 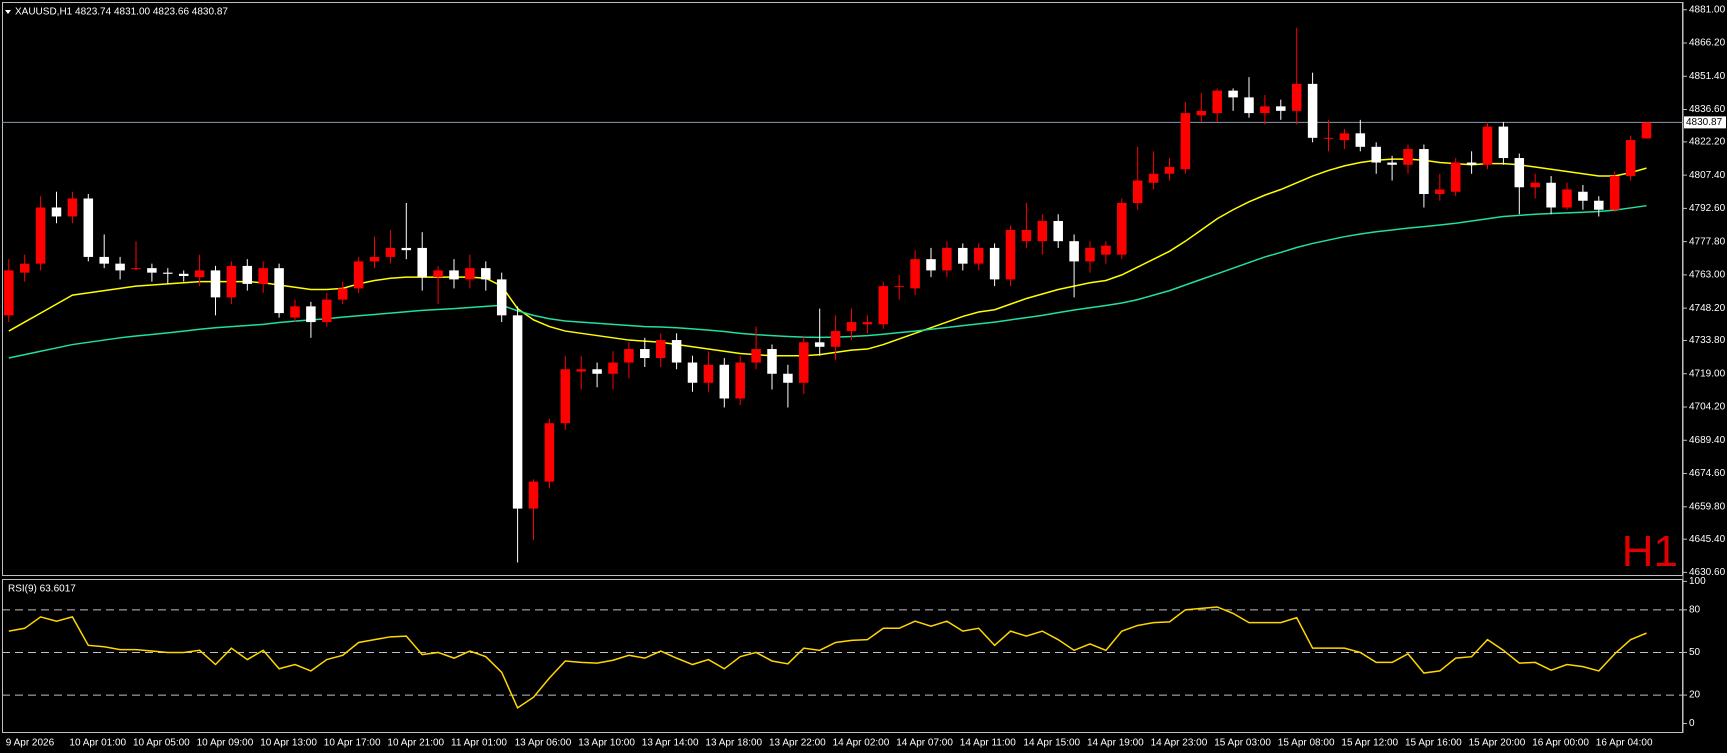 What do you see at coordinates (352, 743) in the screenshot?
I see `x-tick-label: 10 Apr 17:00` at bounding box center [352, 743].